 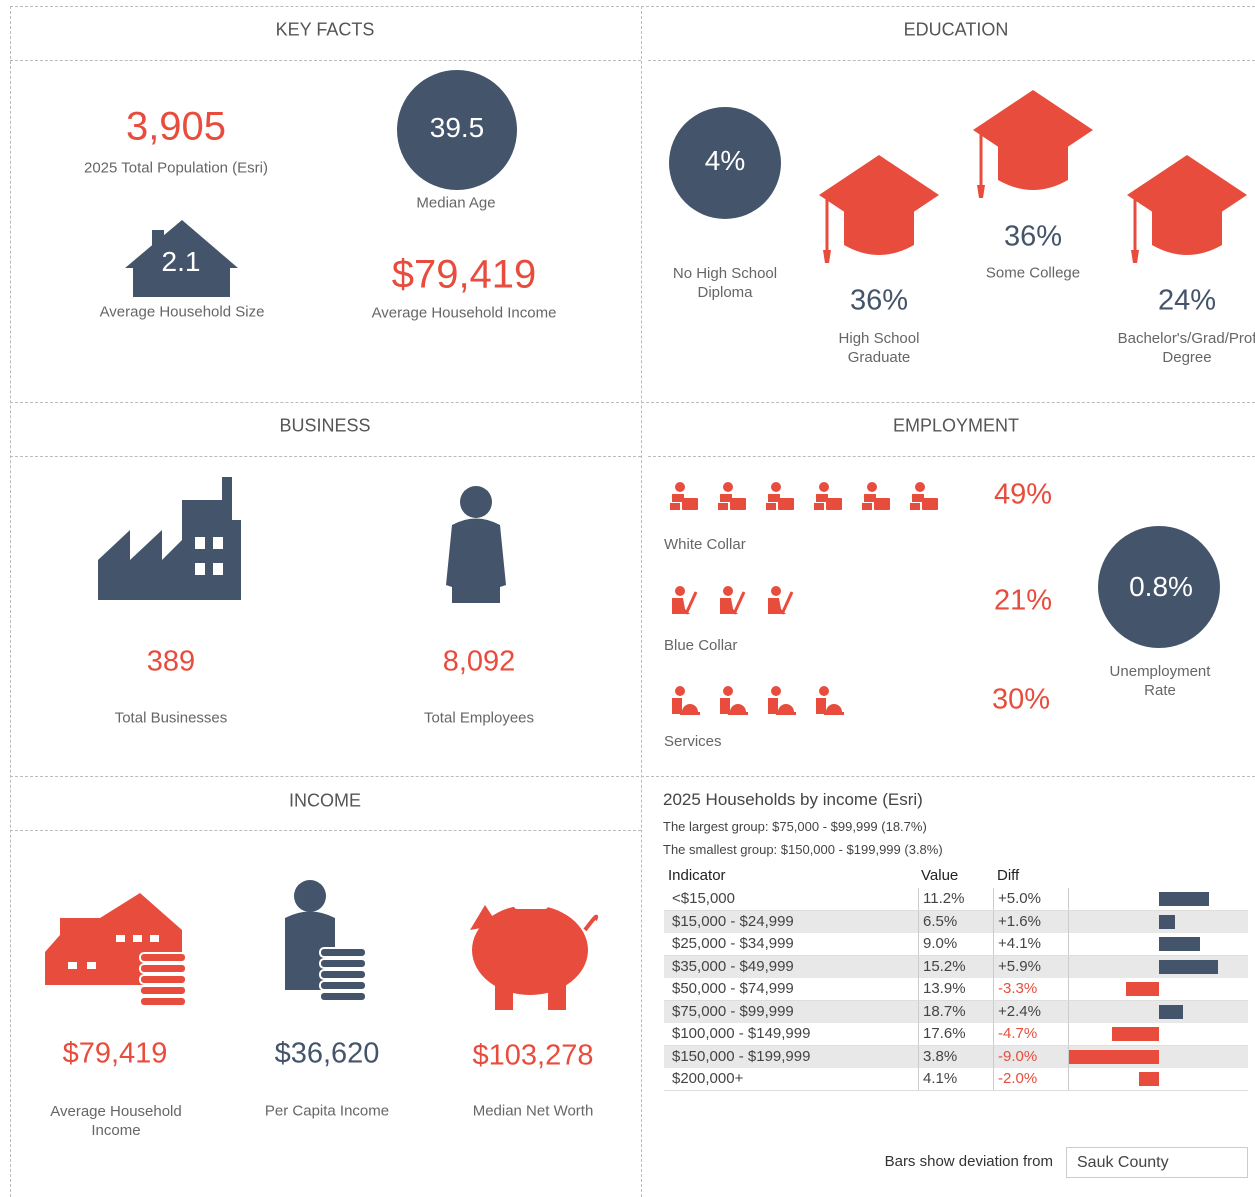 What do you see at coordinates (940, 875) in the screenshot?
I see `column-header: Value` at bounding box center [940, 875].